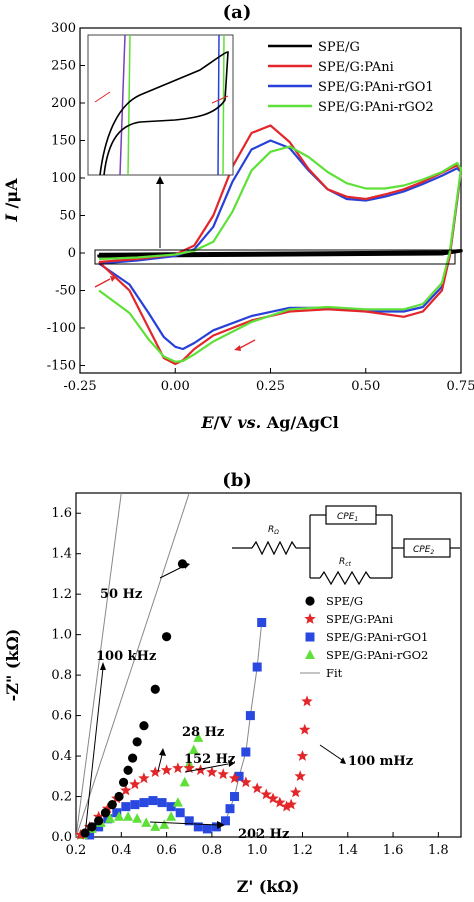  What do you see at coordinates (63, 103) in the screenshot?
I see `a-ytick-label: 200` at bounding box center [63, 103].